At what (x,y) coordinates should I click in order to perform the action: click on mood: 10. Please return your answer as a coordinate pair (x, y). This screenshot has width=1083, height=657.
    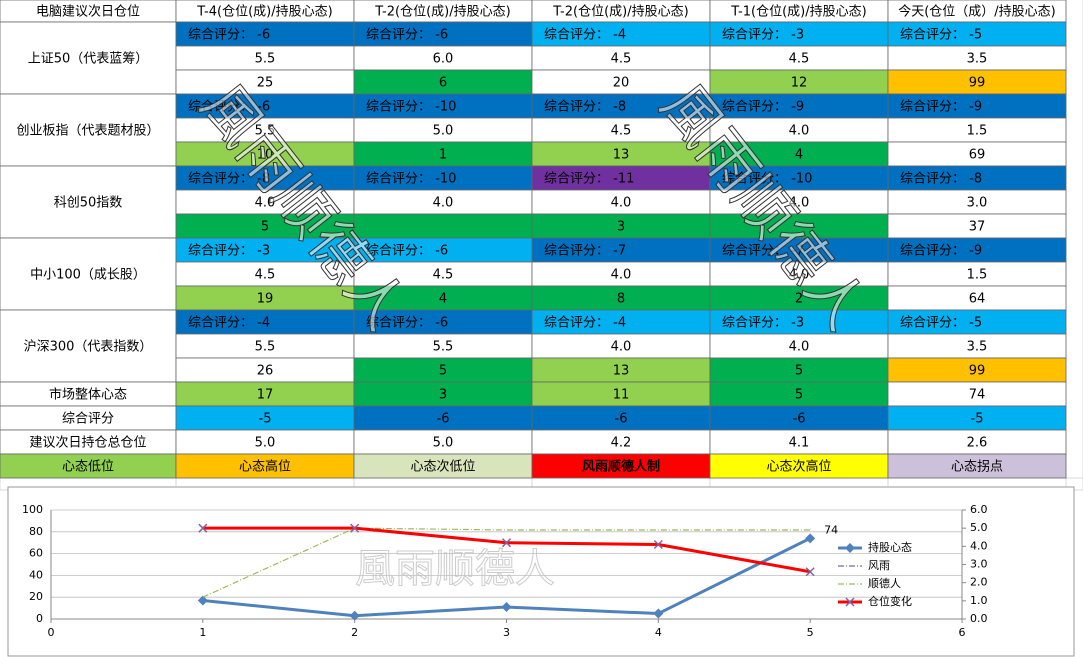
    Looking at the image, I should click on (265, 155).